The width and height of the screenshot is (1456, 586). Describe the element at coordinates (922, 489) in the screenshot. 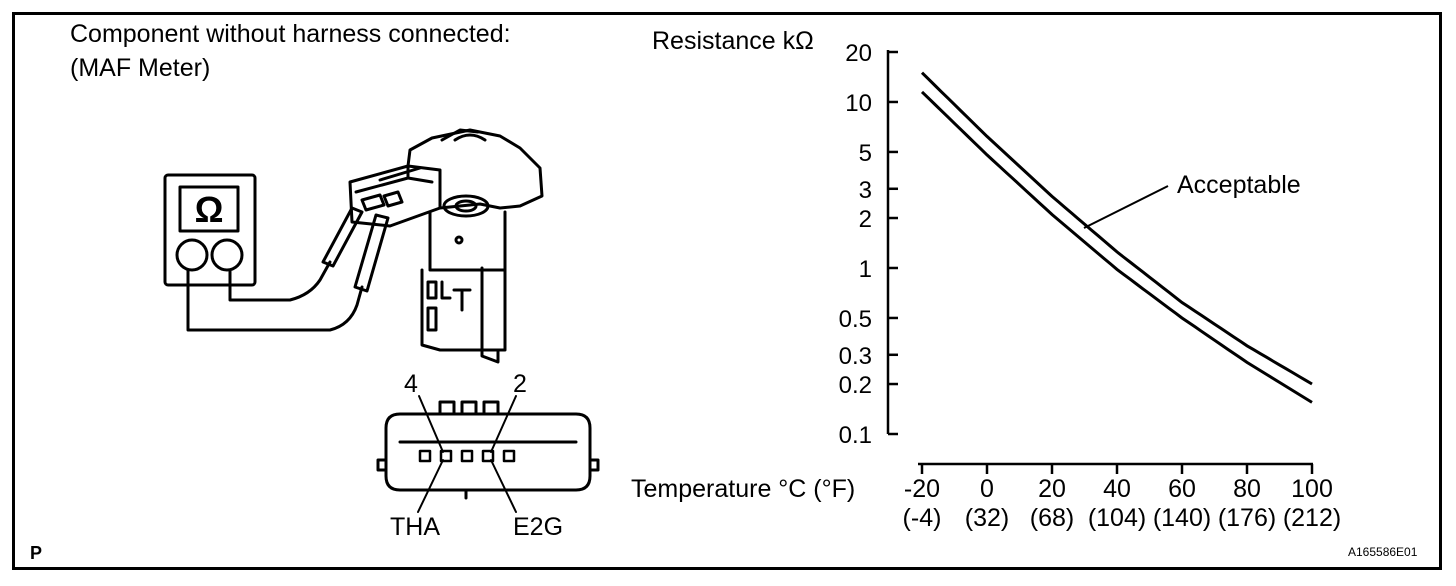

I see `x-tick-label: -20` at that location.